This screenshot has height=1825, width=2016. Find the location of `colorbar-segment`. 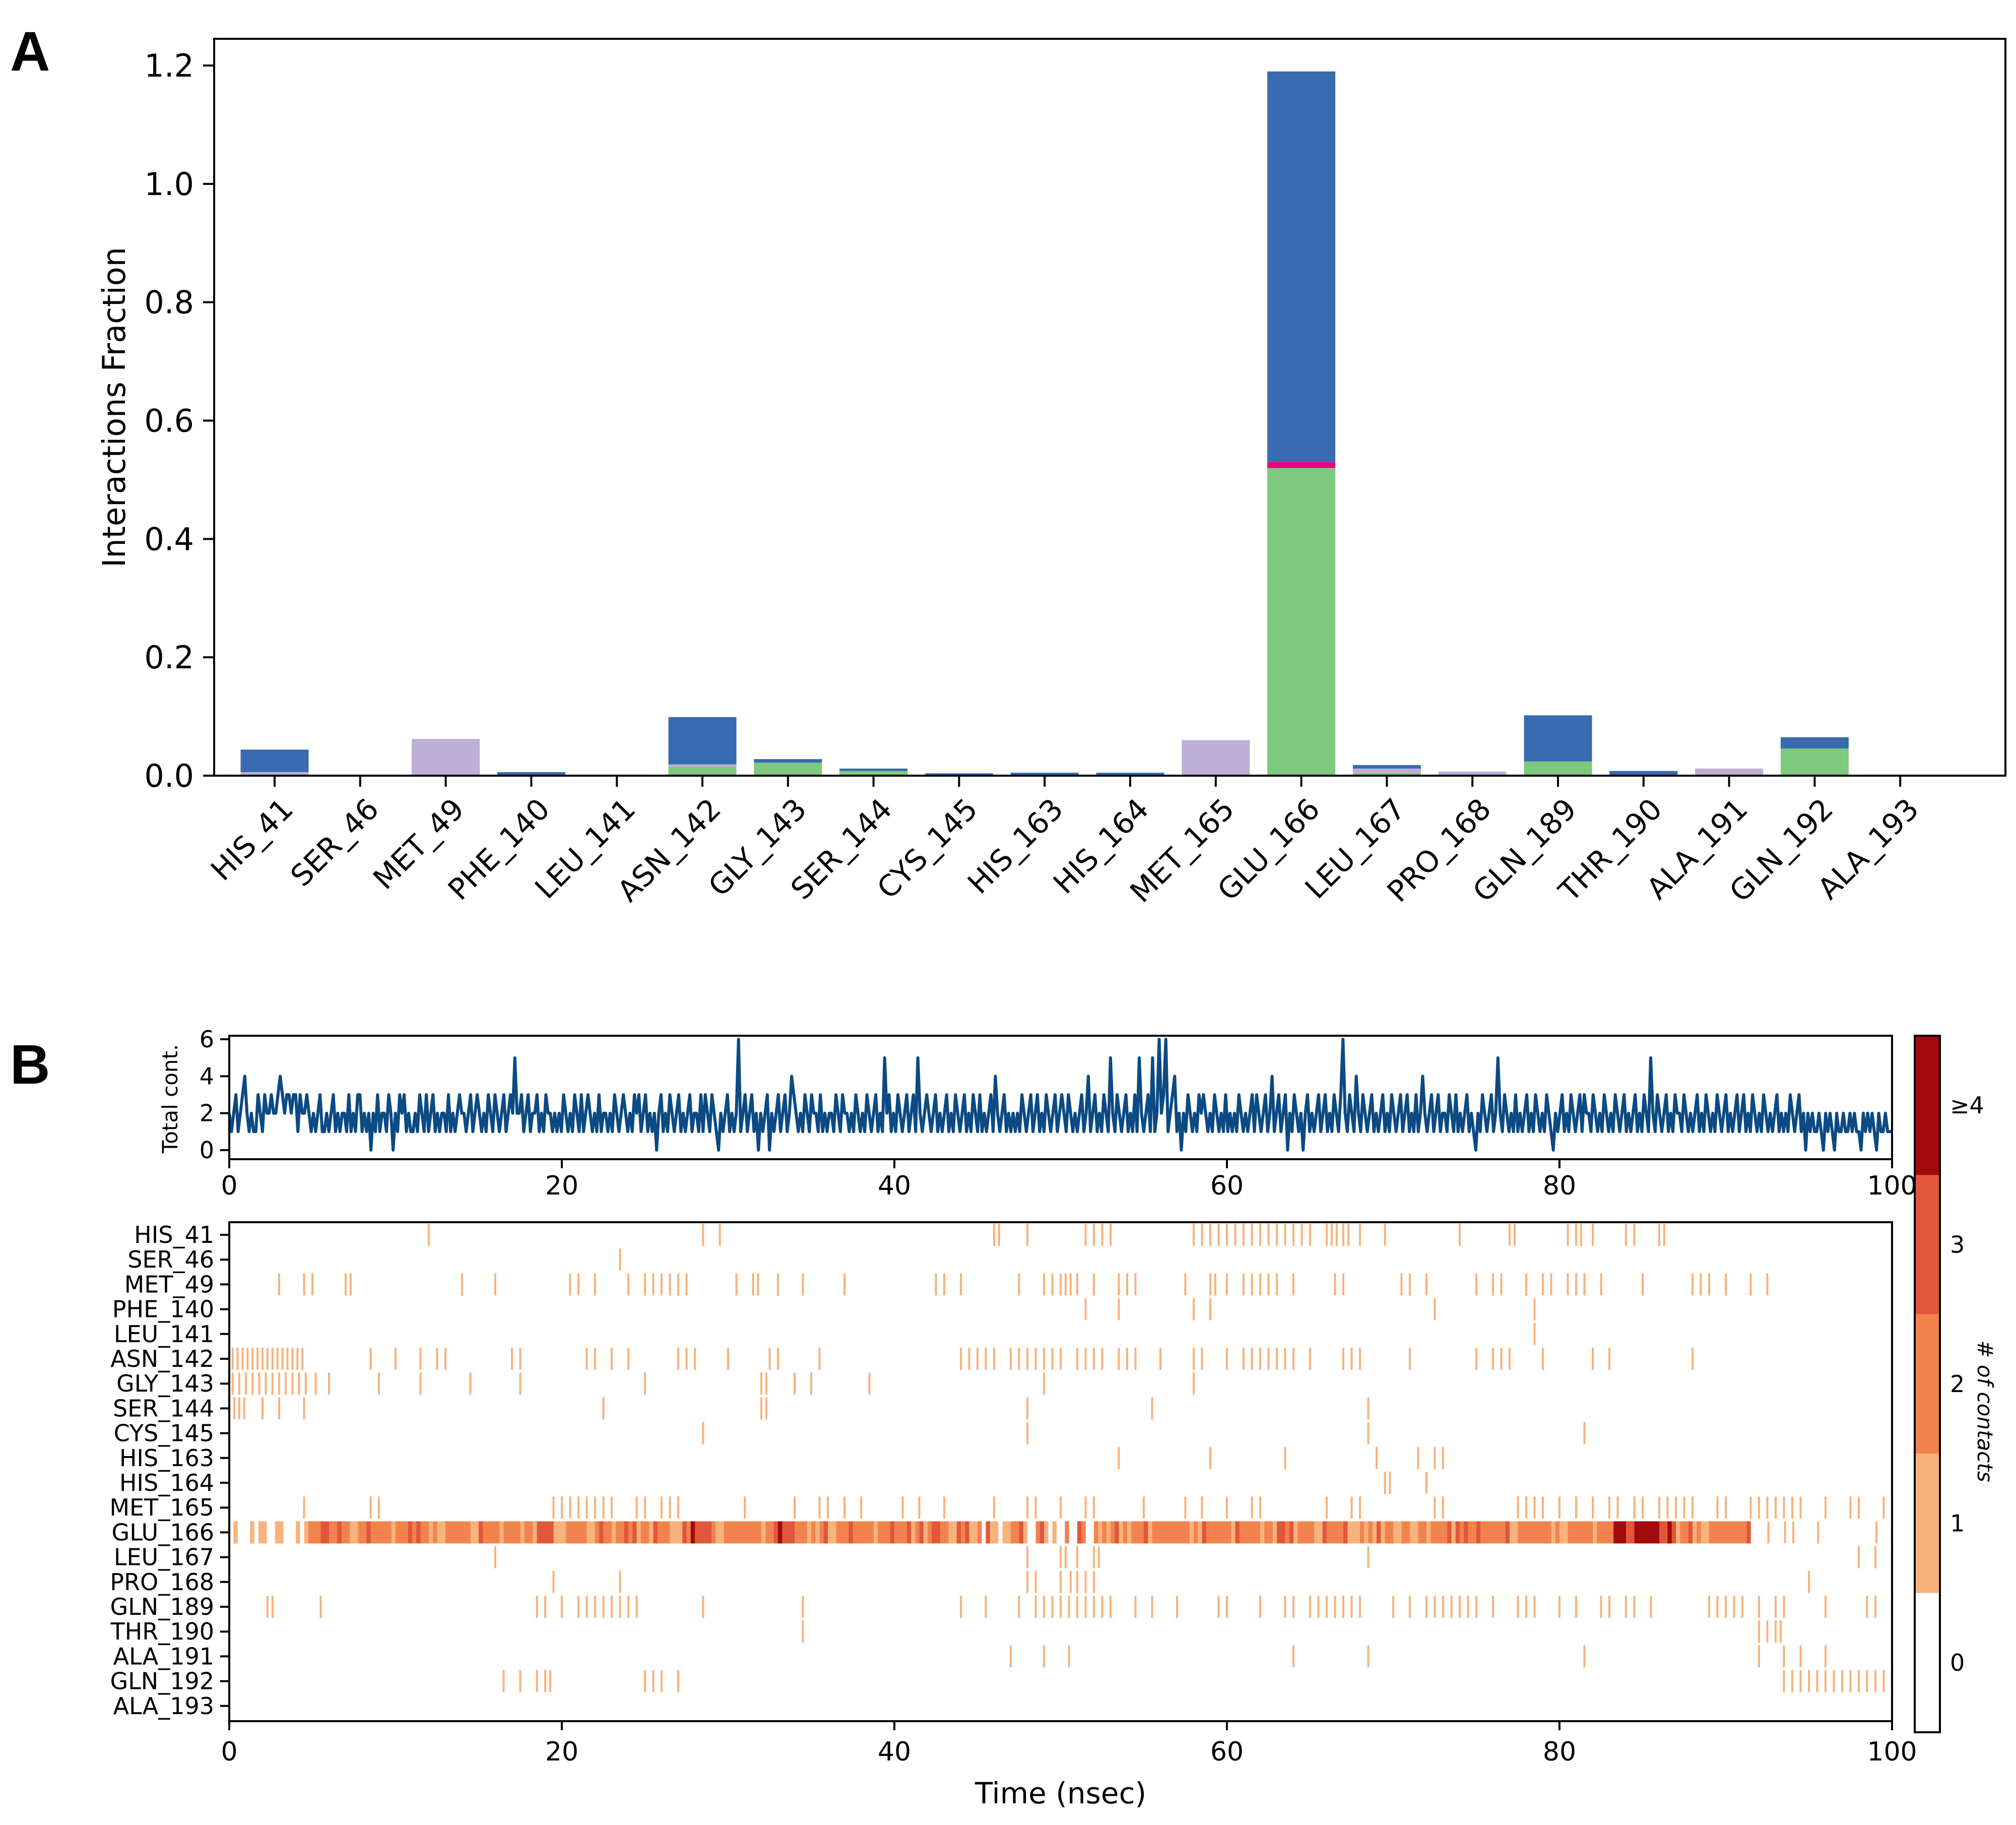

colorbar-segment is located at coordinates (1927, 1523).